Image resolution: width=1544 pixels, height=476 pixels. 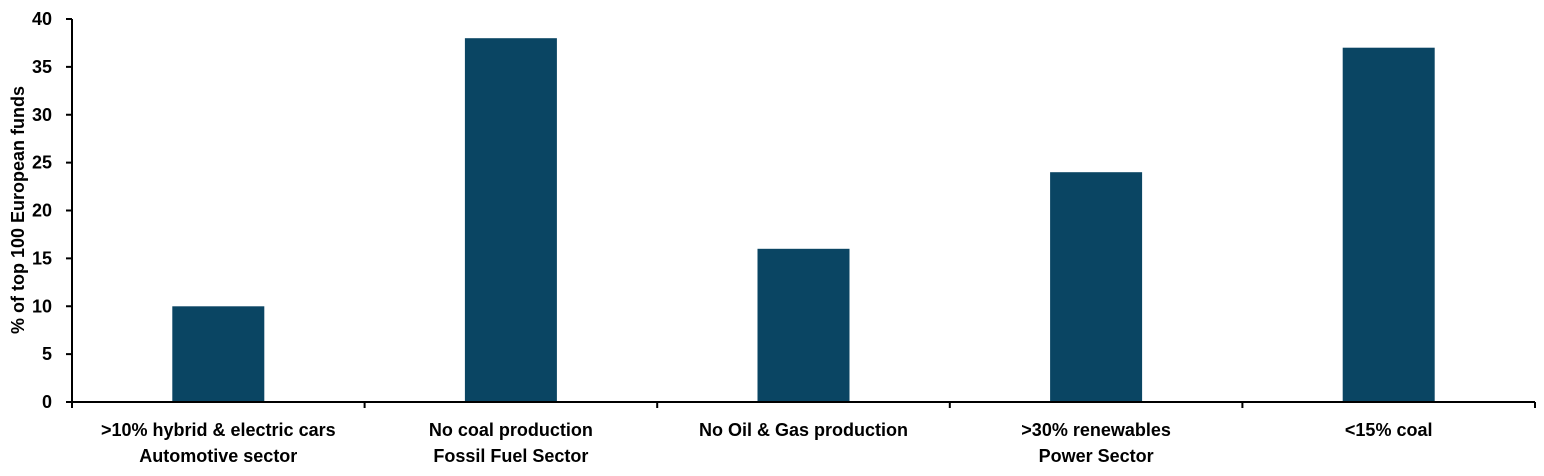 I want to click on y-axis: 0 5 10 15 20 25 30 35 40, so click(x=52, y=210).